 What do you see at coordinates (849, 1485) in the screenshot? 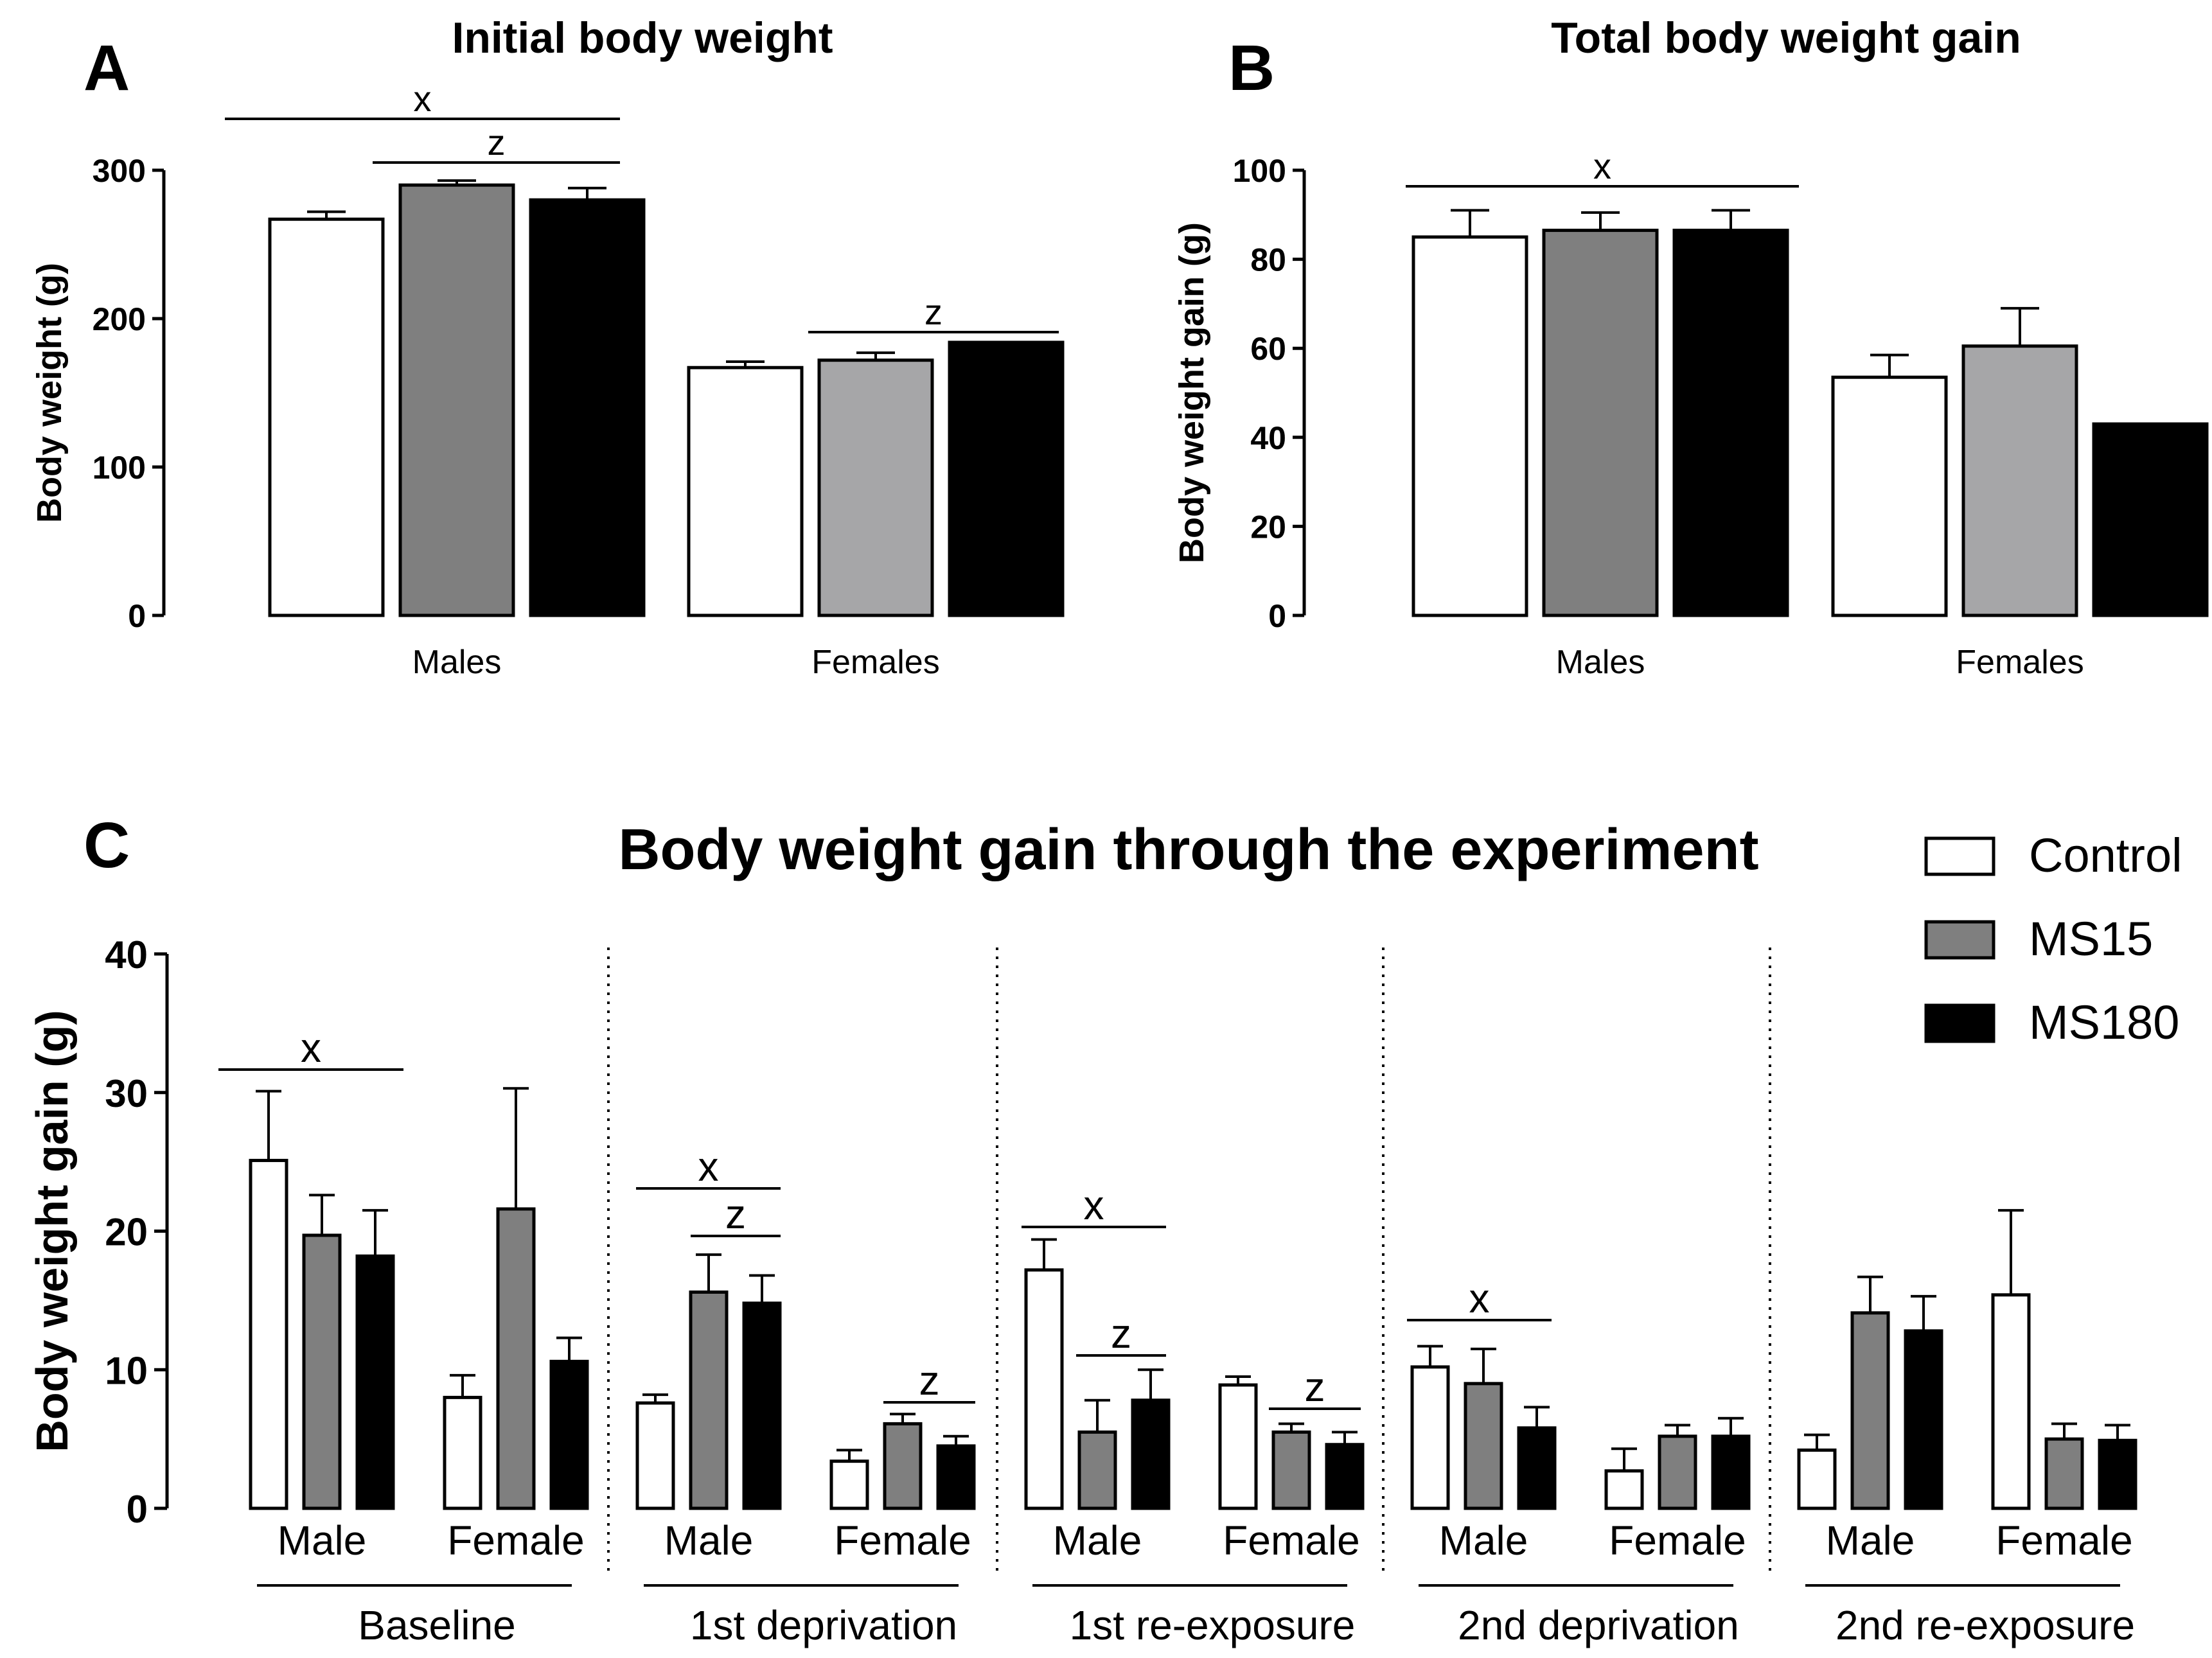
I see `bar-control-1st-deprivation-female` at bounding box center [849, 1485].